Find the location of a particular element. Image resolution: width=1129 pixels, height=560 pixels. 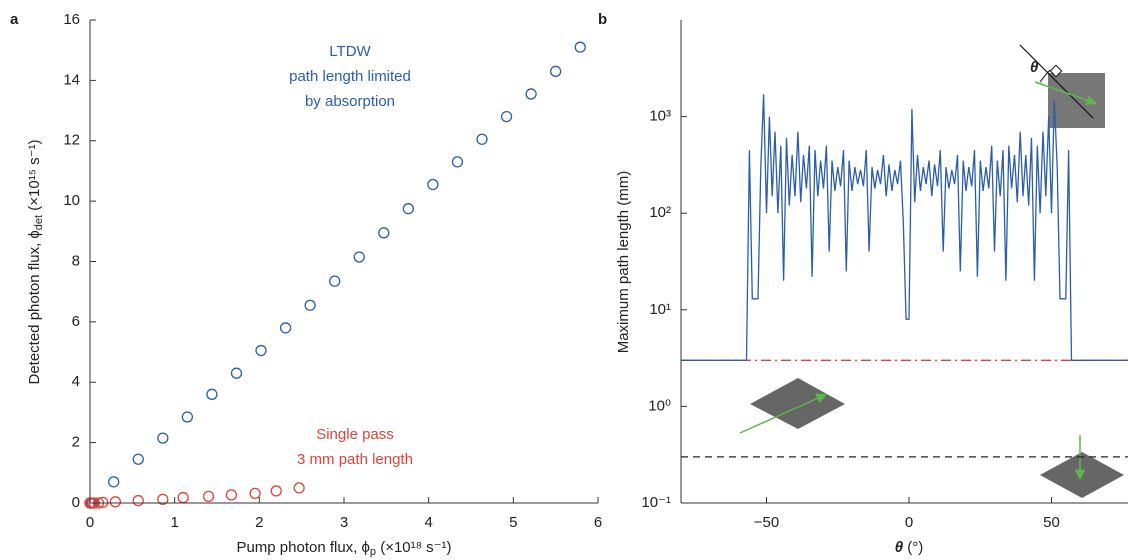

y-tick-label: 4 is located at coordinates (76, 381).